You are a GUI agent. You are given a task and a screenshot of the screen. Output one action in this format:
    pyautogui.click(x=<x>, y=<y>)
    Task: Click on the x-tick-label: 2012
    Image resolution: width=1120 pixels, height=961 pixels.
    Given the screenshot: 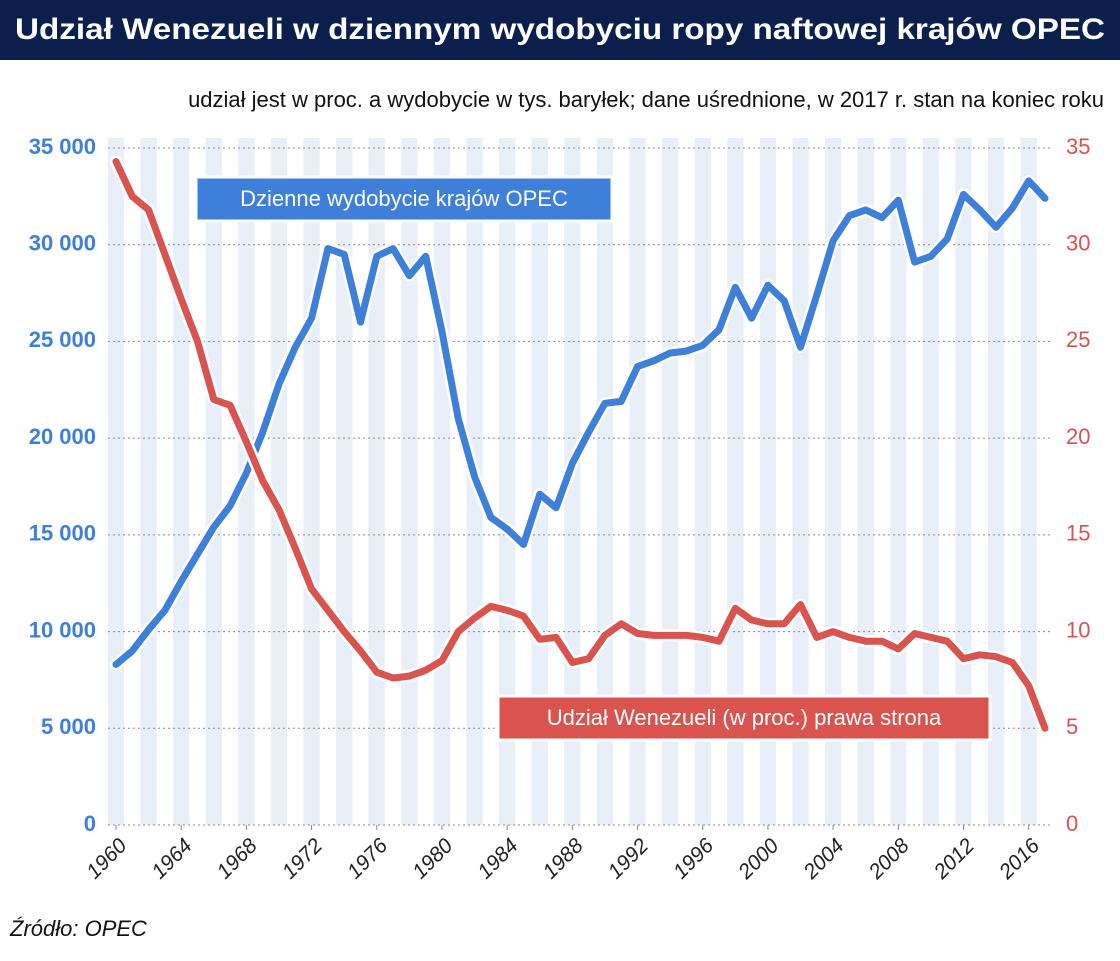 What is the action you would take?
    pyautogui.click(x=954, y=859)
    